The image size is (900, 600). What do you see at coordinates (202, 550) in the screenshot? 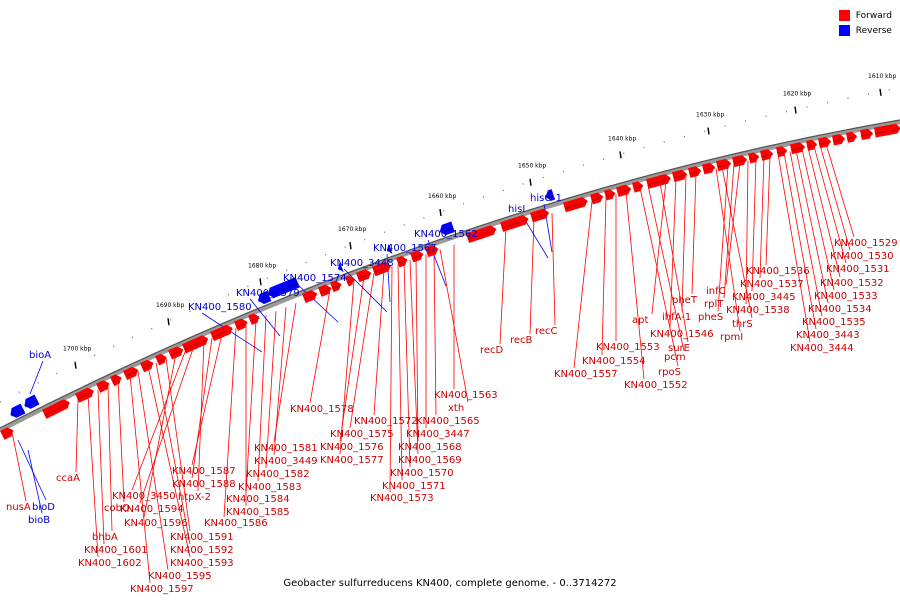
I see `gene-label-forward: KN400_1592` at bounding box center [202, 550].